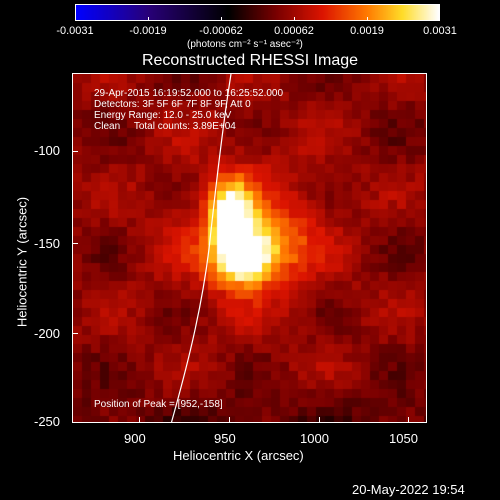 The width and height of the screenshot is (500, 500). What do you see at coordinates (165, 126) in the screenshot?
I see `info-clean: Clean Total counts: 3.89E+04` at bounding box center [165, 126].